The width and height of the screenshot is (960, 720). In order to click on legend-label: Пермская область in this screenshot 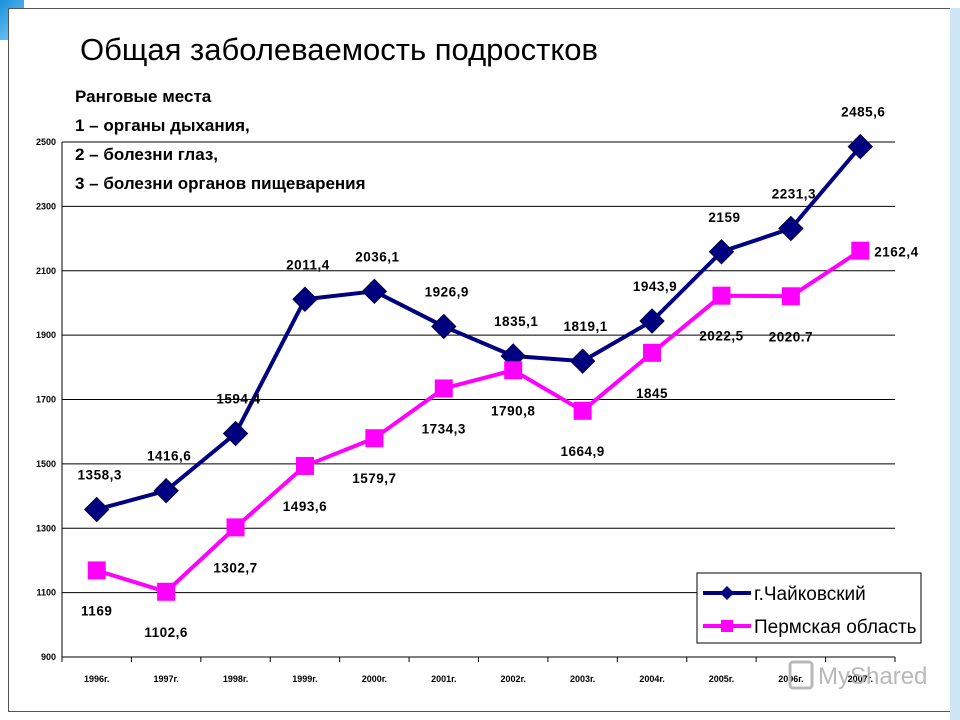, I will do `click(835, 627)`.